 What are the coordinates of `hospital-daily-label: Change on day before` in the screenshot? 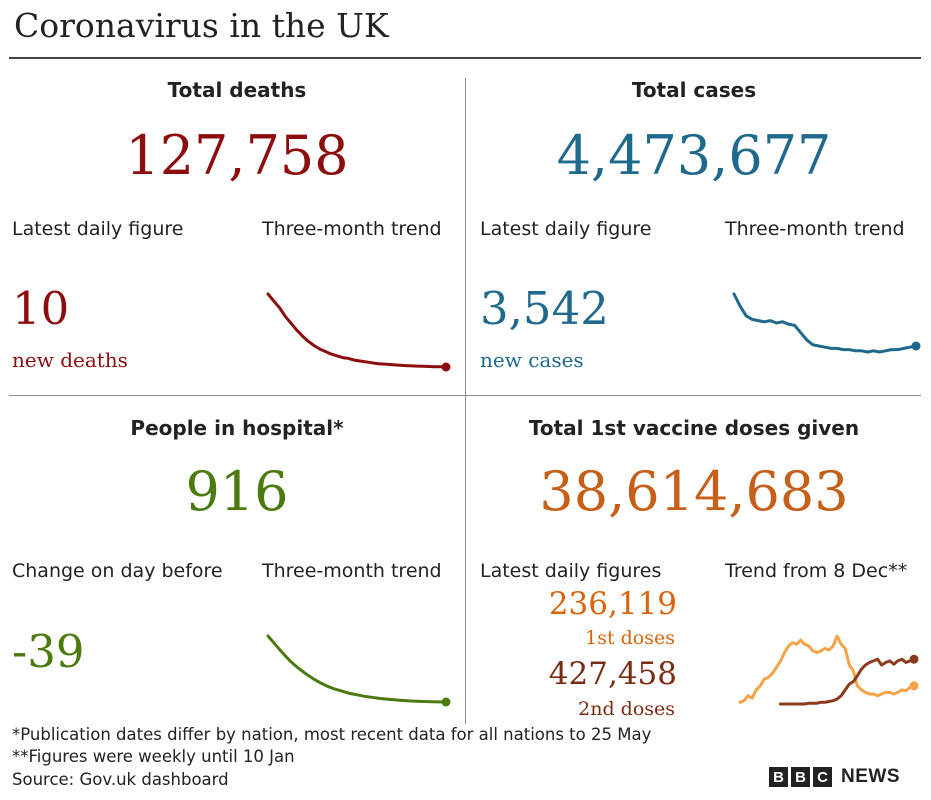 It's located at (117, 571).